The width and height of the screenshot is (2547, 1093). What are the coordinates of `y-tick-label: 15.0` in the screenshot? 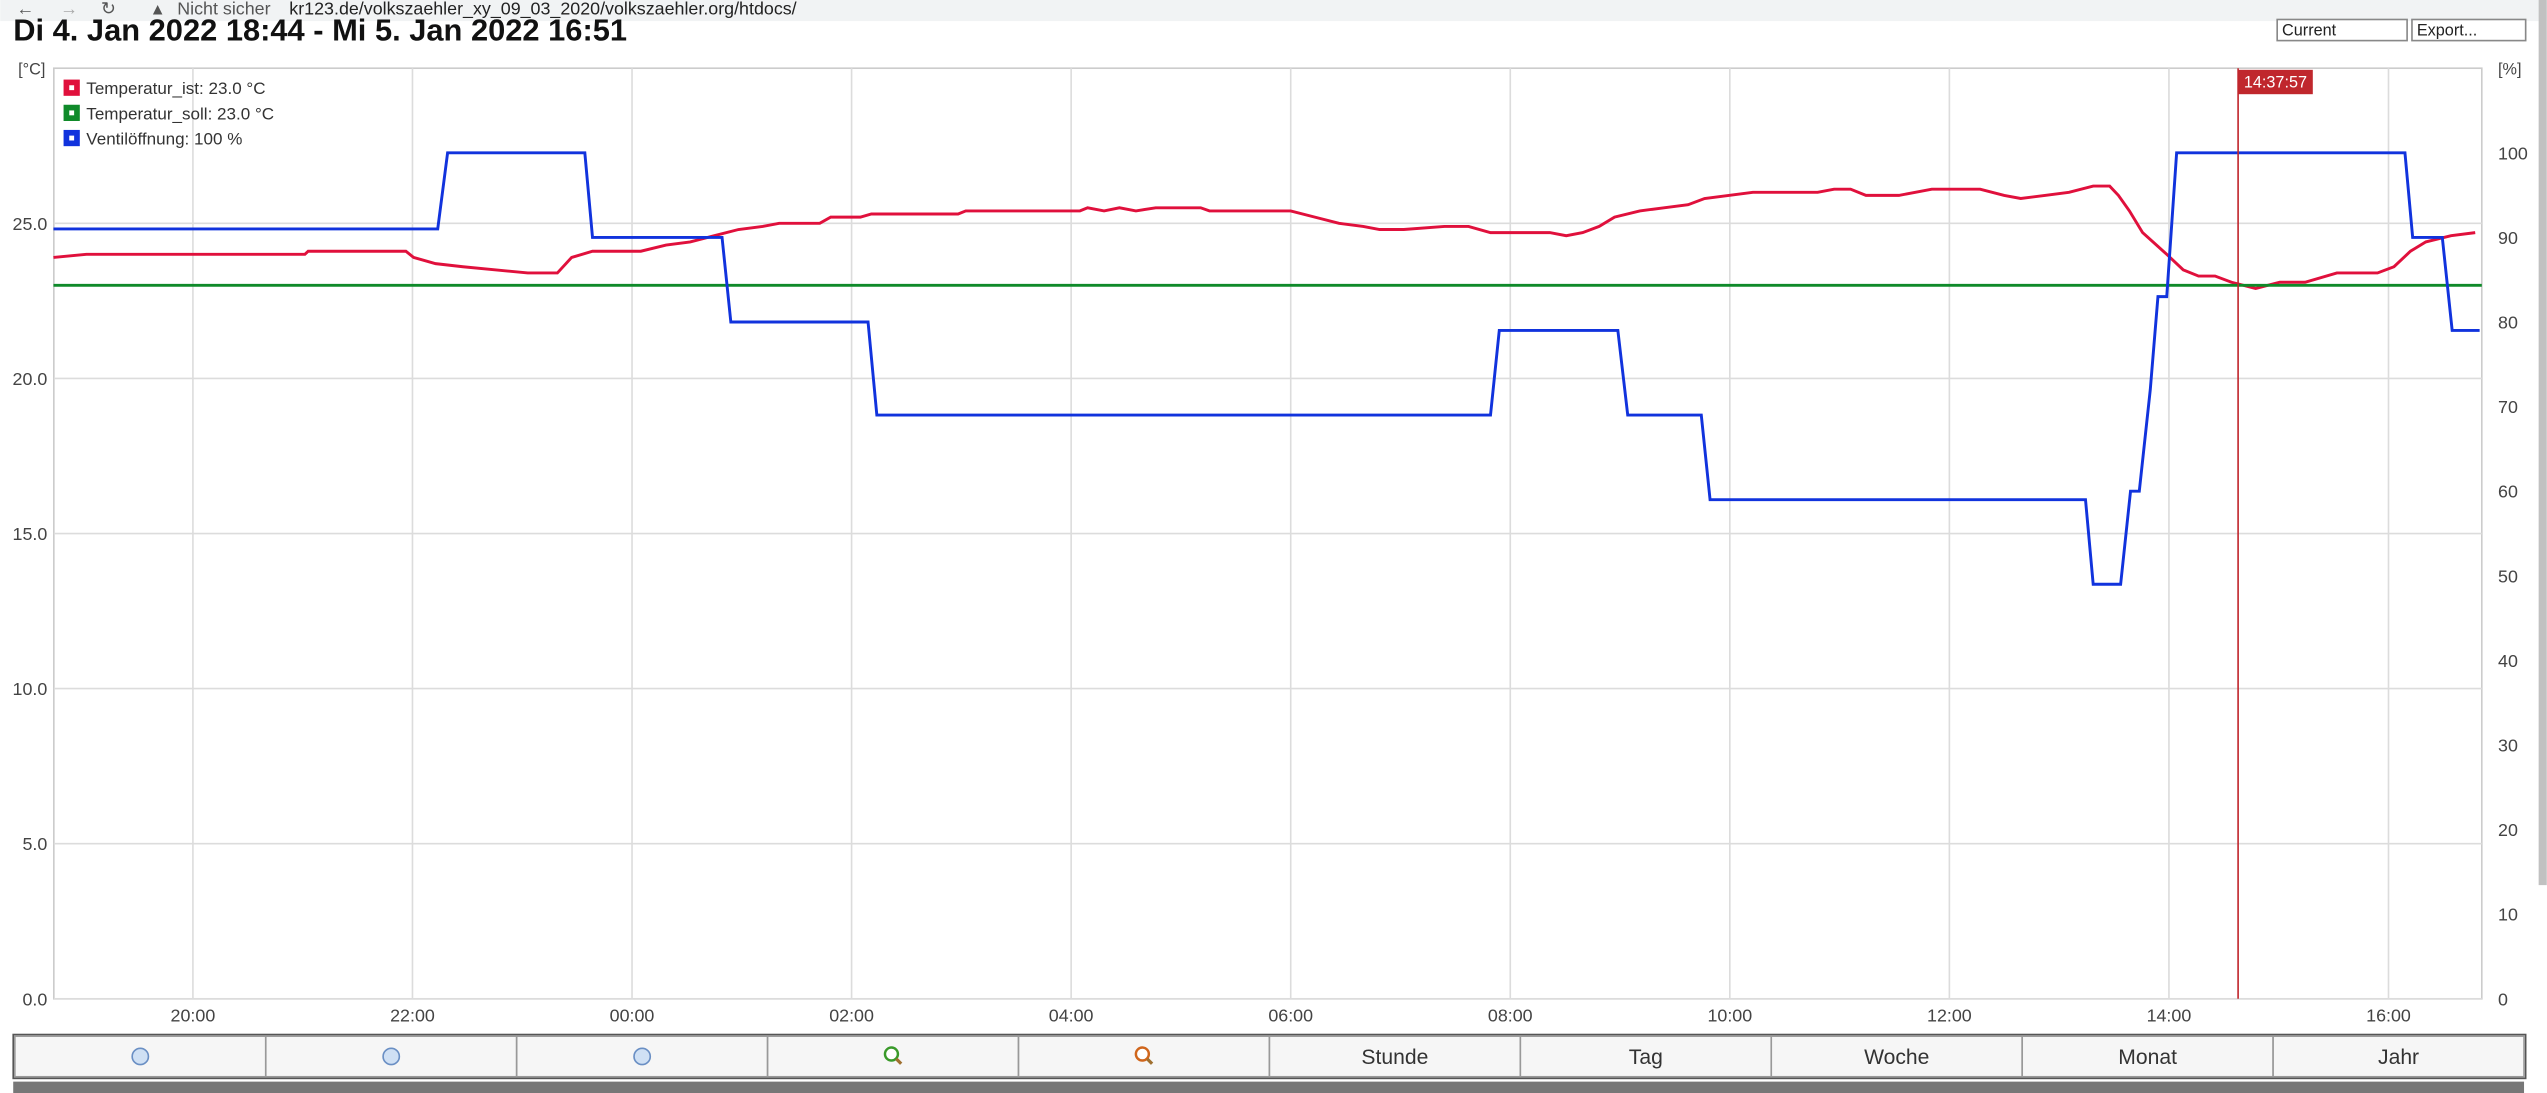 It's located at (30, 534).